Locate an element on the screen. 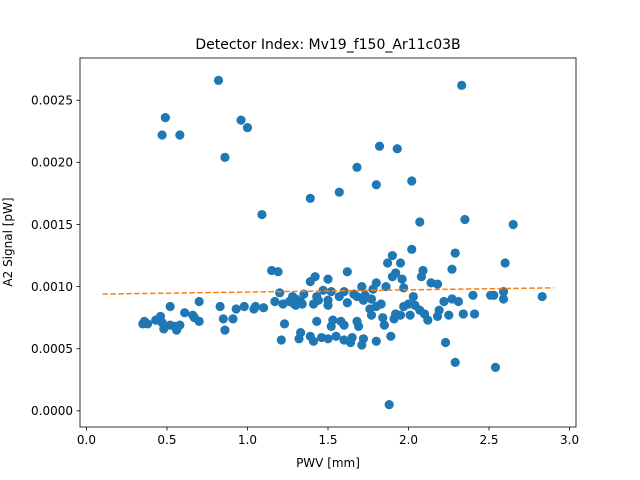 The image size is (640, 480). y-tick-label: 0.0005 is located at coordinates (52, 349).